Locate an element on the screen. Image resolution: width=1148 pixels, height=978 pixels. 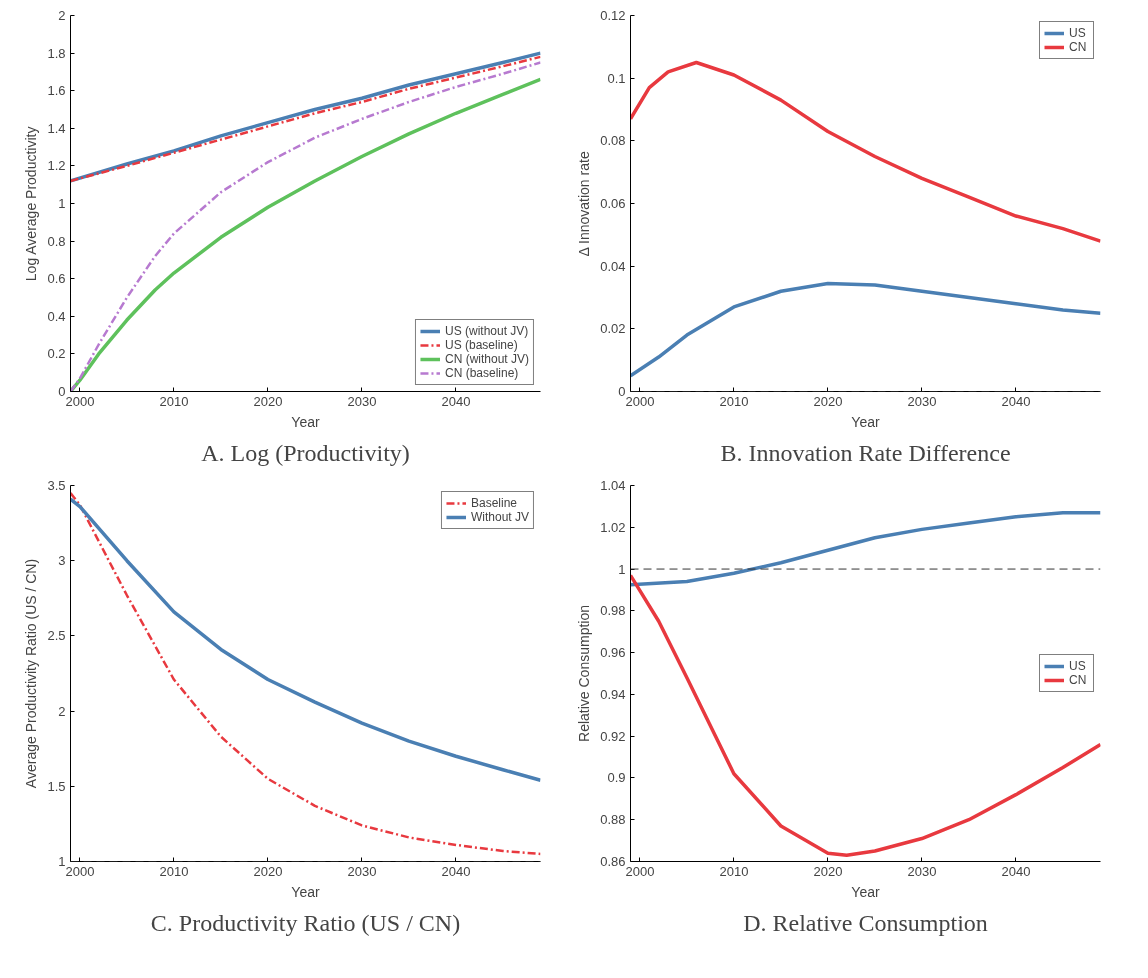
y-tick-label: 0.02 is located at coordinates (613, 329).